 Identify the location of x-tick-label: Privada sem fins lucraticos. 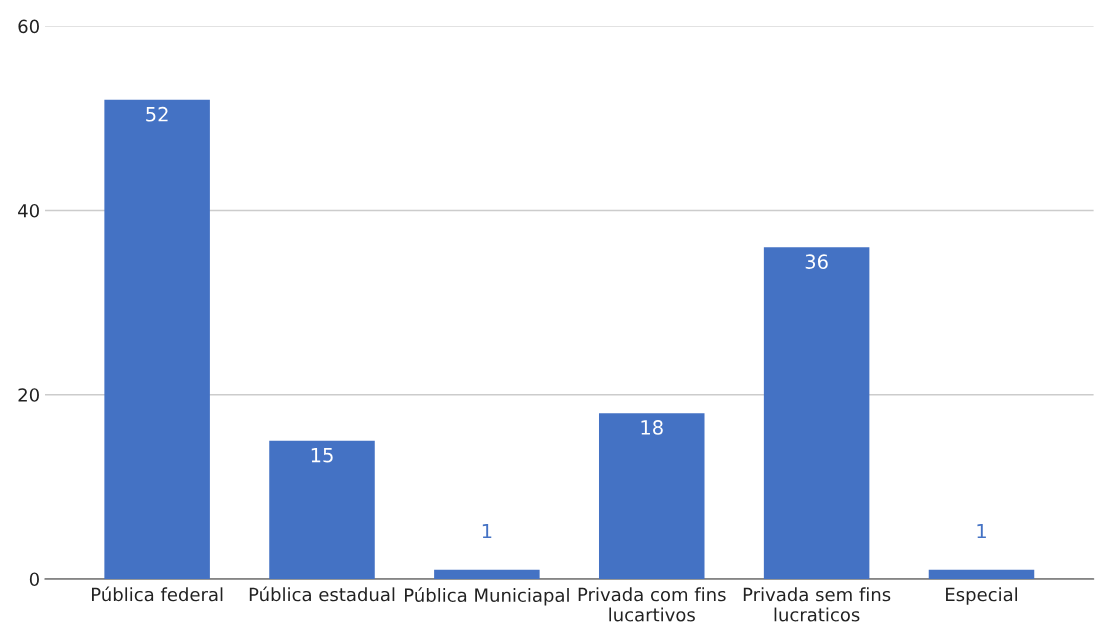
(817, 604).